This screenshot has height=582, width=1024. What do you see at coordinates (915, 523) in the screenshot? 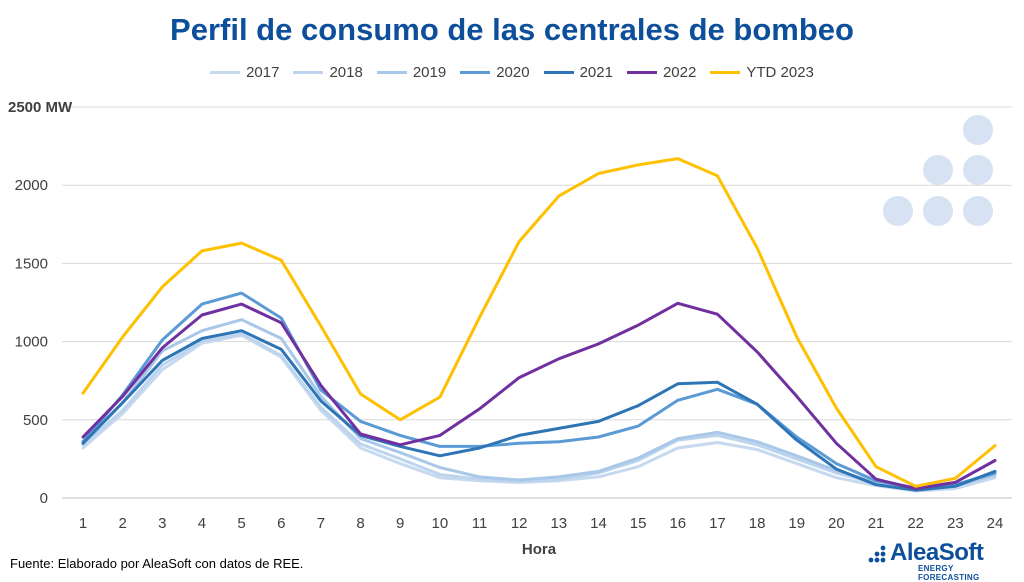
I see `x-tick-label: 22` at bounding box center [915, 523].